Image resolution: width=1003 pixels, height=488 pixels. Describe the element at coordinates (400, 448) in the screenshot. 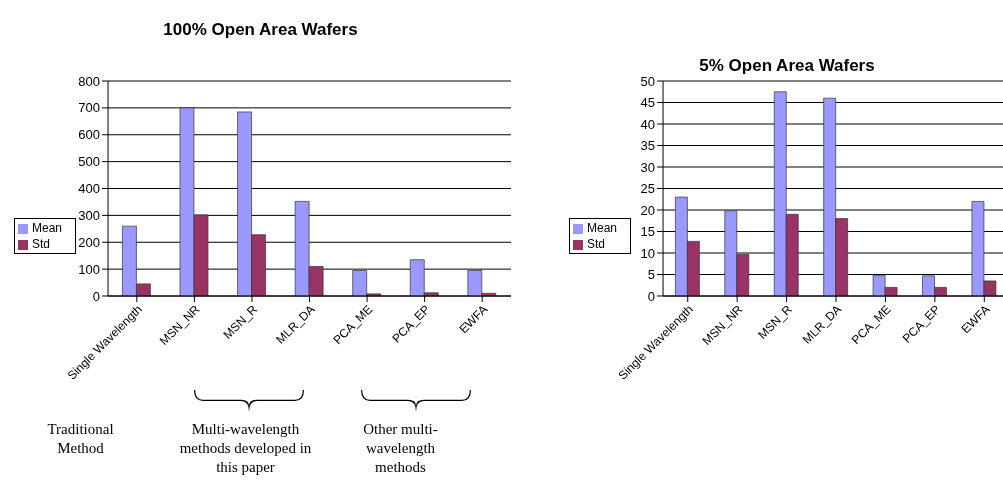

I see `text: Other multi-wavelength methods` at that location.